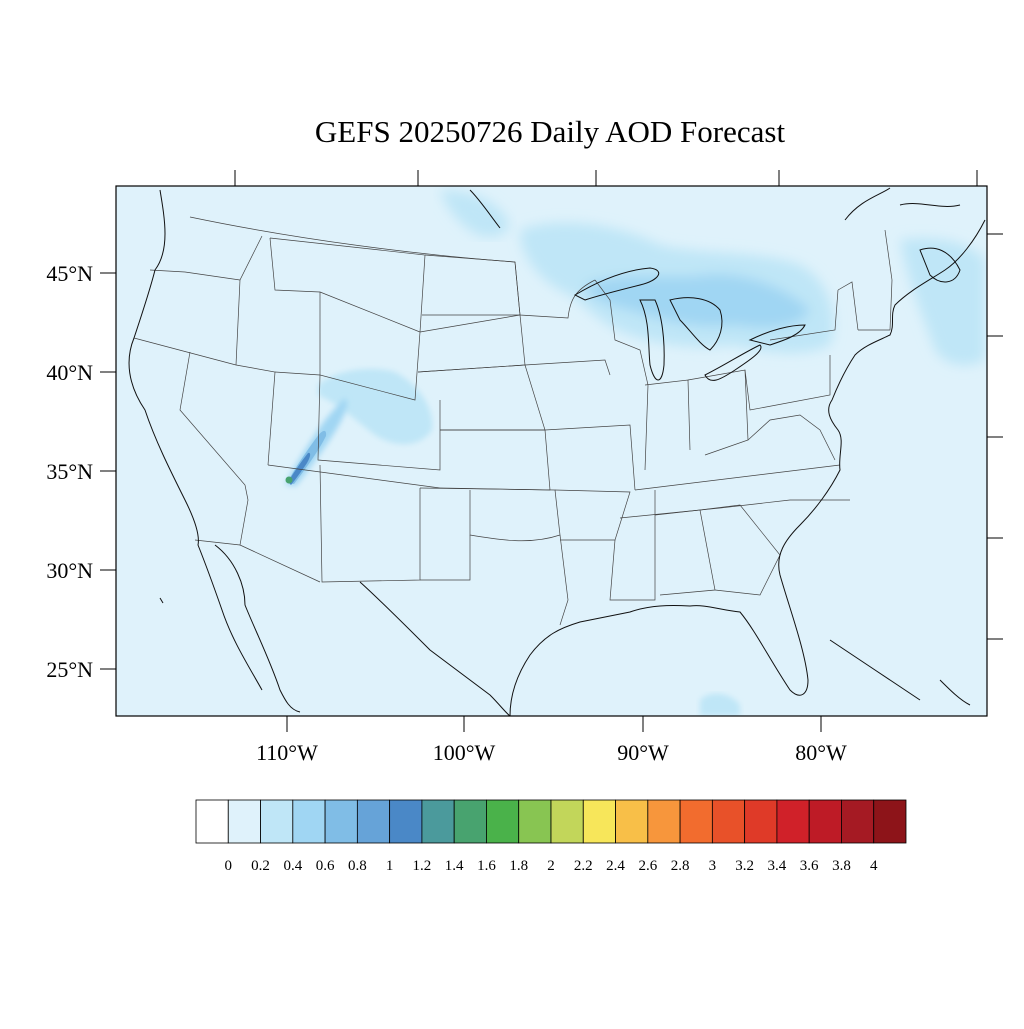 Image resolution: width=1024 pixels, height=1029 pixels. I want to click on lat-label-30: 30°N, so click(69, 570).